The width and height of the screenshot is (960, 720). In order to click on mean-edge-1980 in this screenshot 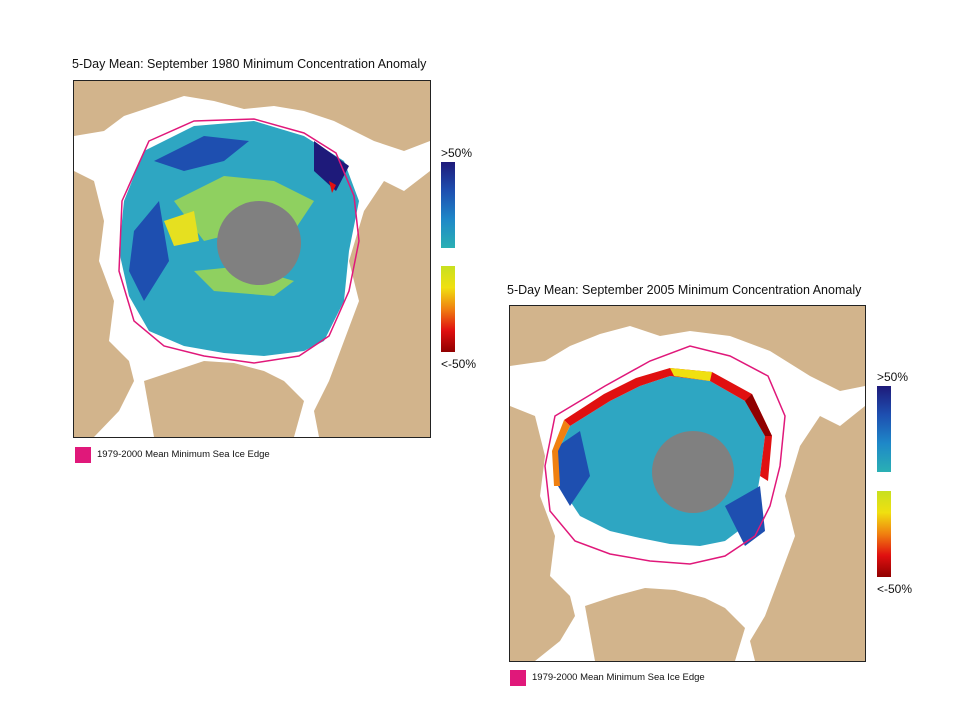, I will do `click(239, 241)`.